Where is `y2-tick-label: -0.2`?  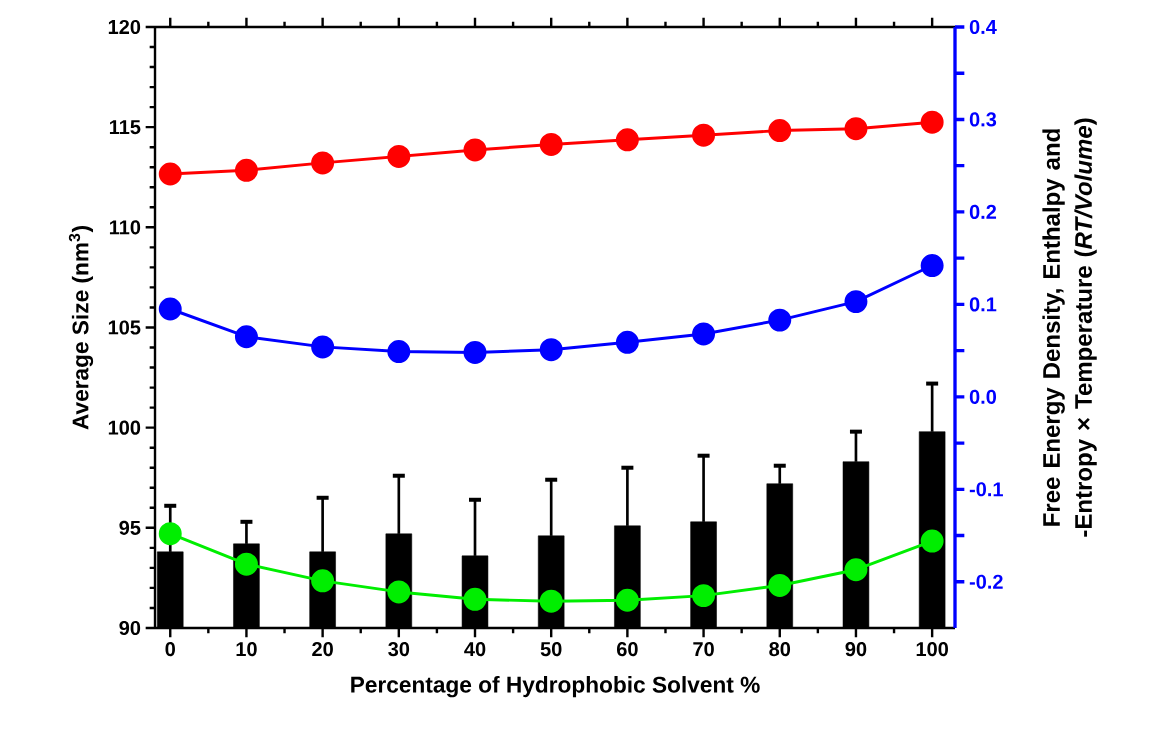 y2-tick-label: -0.2 is located at coordinates (986, 581).